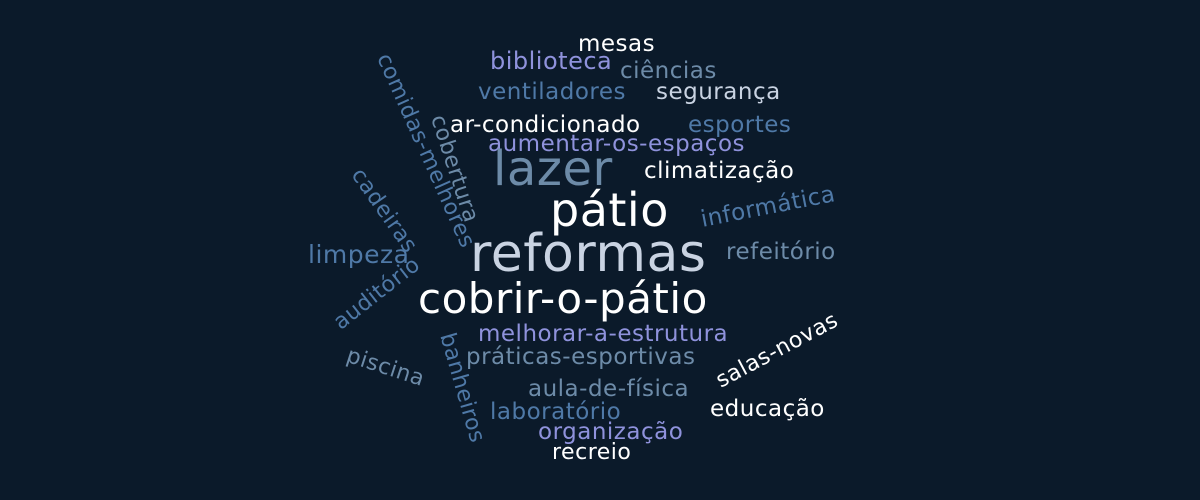  What do you see at coordinates (609, 210) in the screenshot?
I see `word-patio: pátio` at bounding box center [609, 210].